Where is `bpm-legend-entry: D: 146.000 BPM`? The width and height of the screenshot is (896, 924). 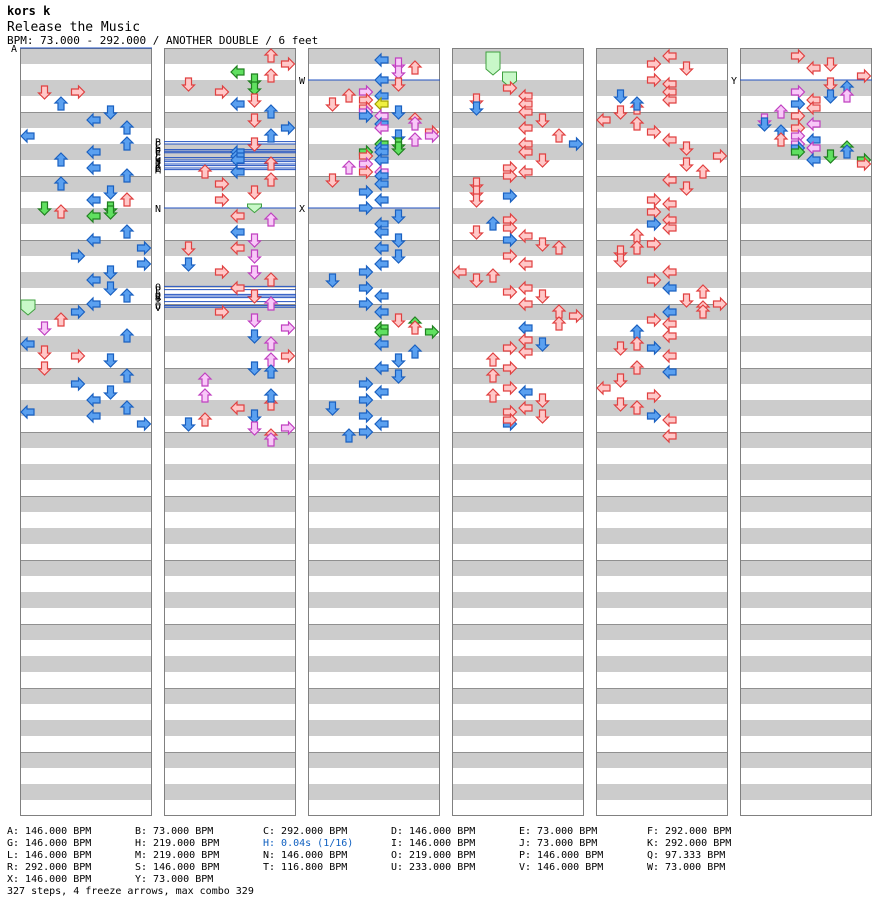 bpm-legend-entry: D: 146.000 BPM is located at coordinates (433, 831).